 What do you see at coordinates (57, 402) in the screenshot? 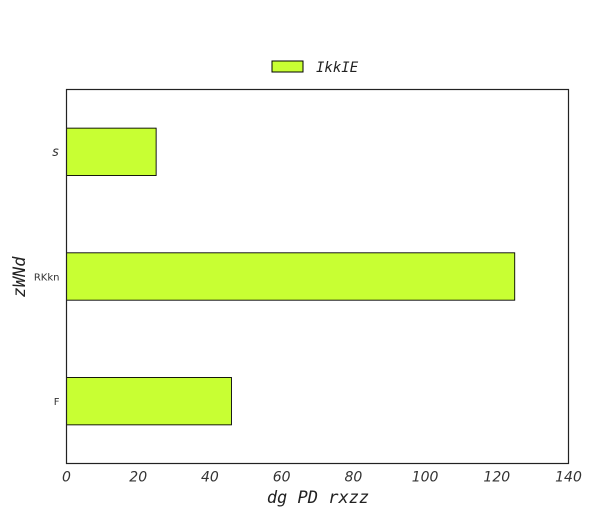
I see `y-tick-label: F` at bounding box center [57, 402].